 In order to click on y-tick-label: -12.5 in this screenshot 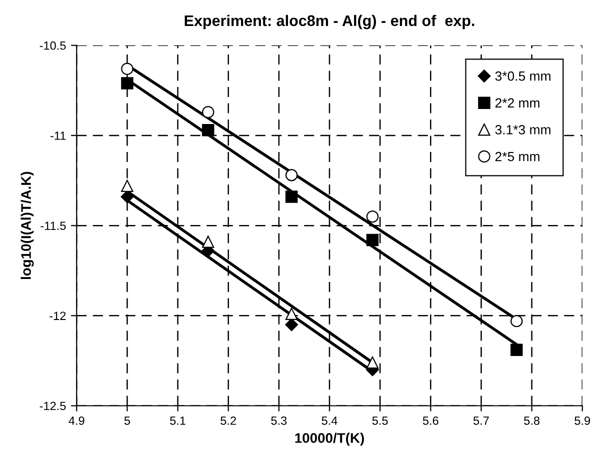, I will do `click(53, 406)`.